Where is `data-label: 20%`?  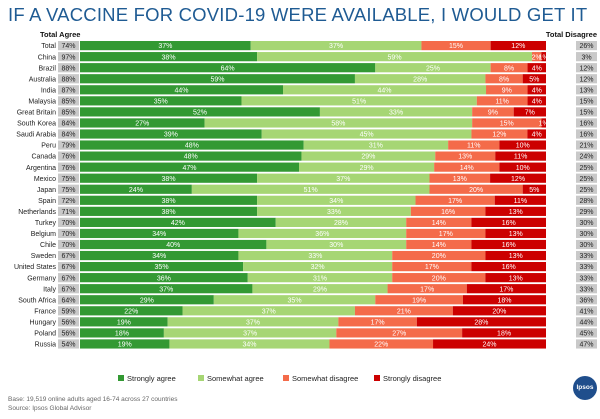 data-label: 20% is located at coordinates (439, 256).